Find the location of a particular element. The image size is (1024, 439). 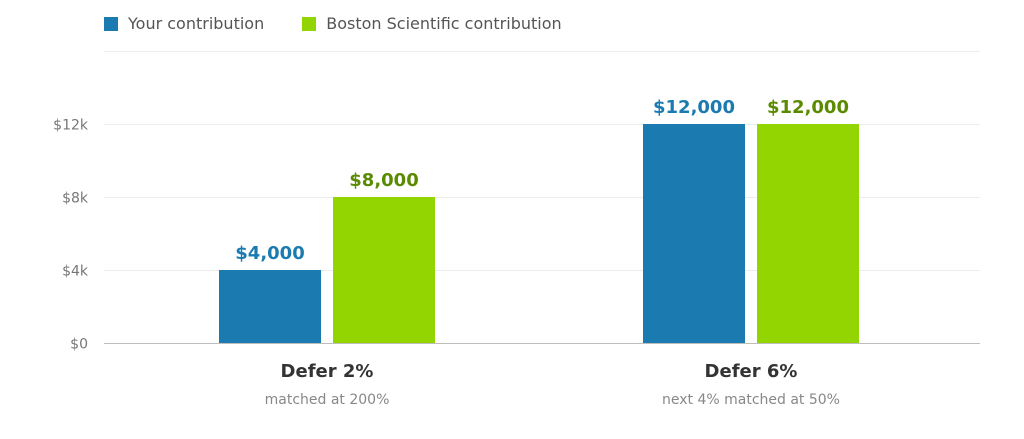

legend-item-your-contribution: Your contribution is located at coordinates (184, 23).